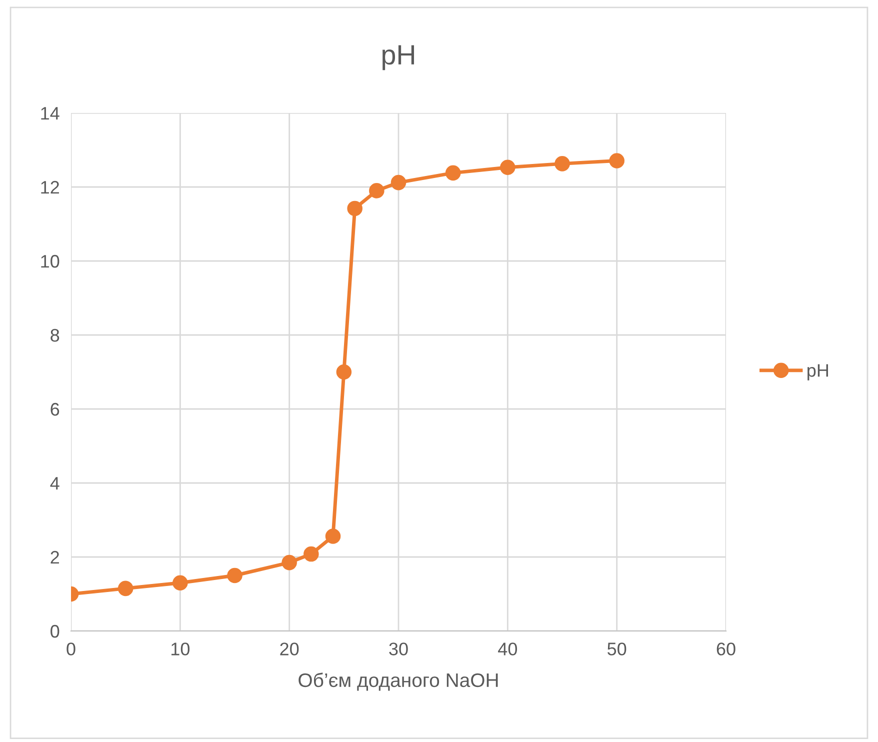 The height and width of the screenshot is (742, 878). Describe the element at coordinates (398, 681) in the screenshot. I see `x-axis-title: Об’єм доданого NaOH` at that location.